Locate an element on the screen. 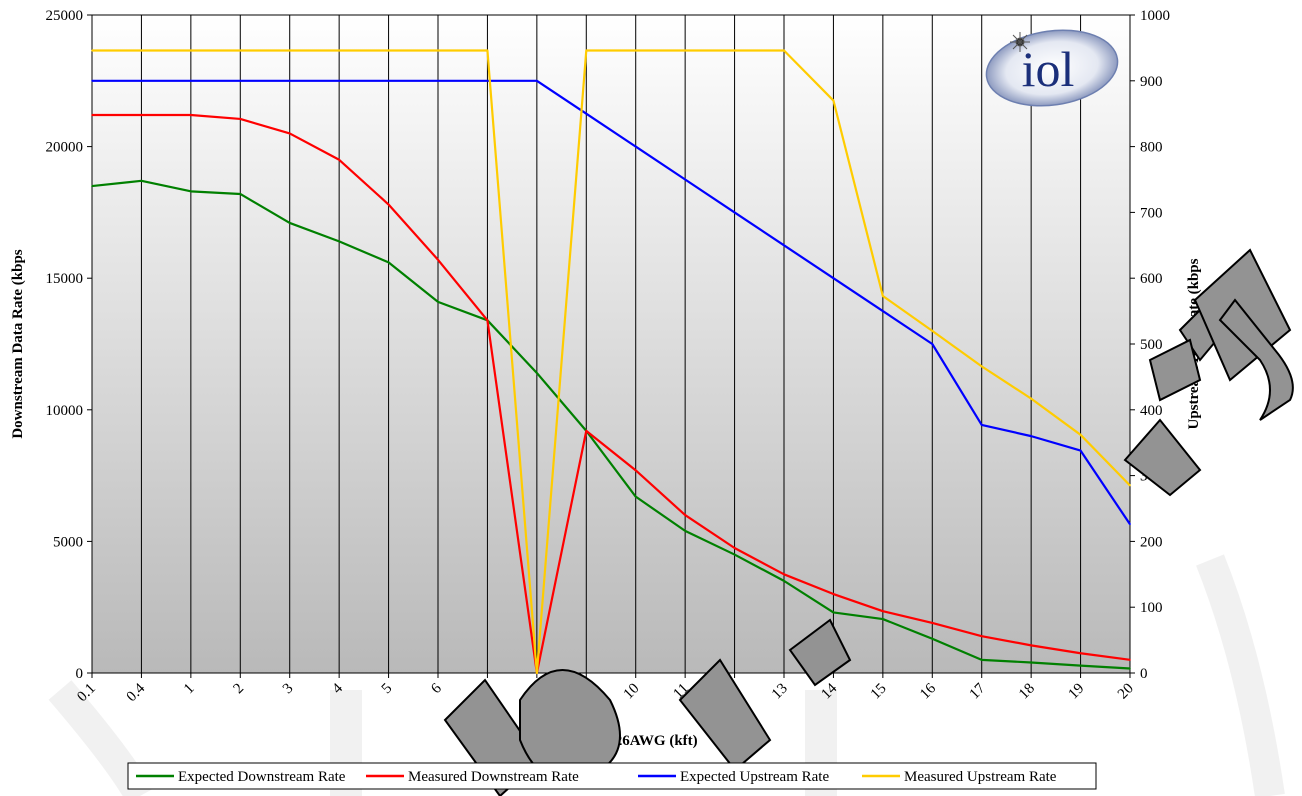 This screenshot has width=1302, height=796. x-tick-label: 17 is located at coordinates (978, 691).